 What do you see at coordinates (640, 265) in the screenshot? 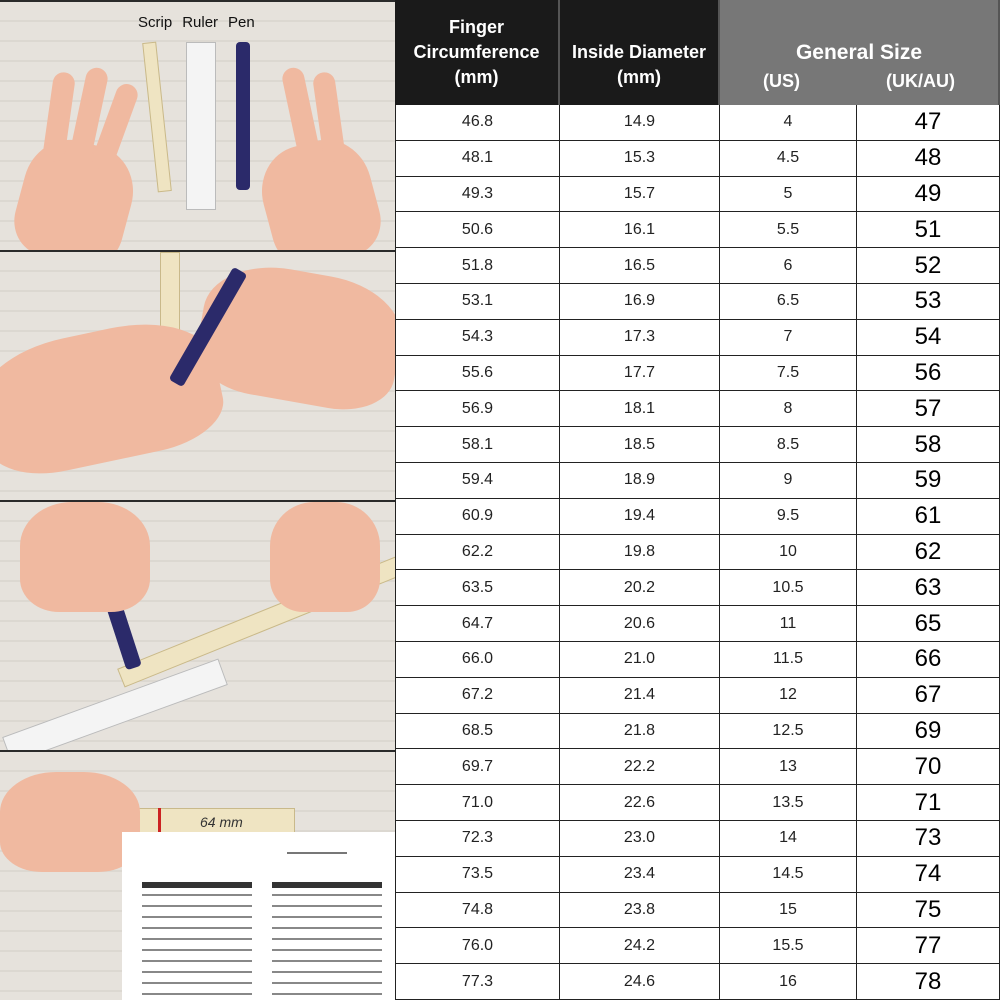
I see `cell-diameter: 16.5` at bounding box center [640, 265].